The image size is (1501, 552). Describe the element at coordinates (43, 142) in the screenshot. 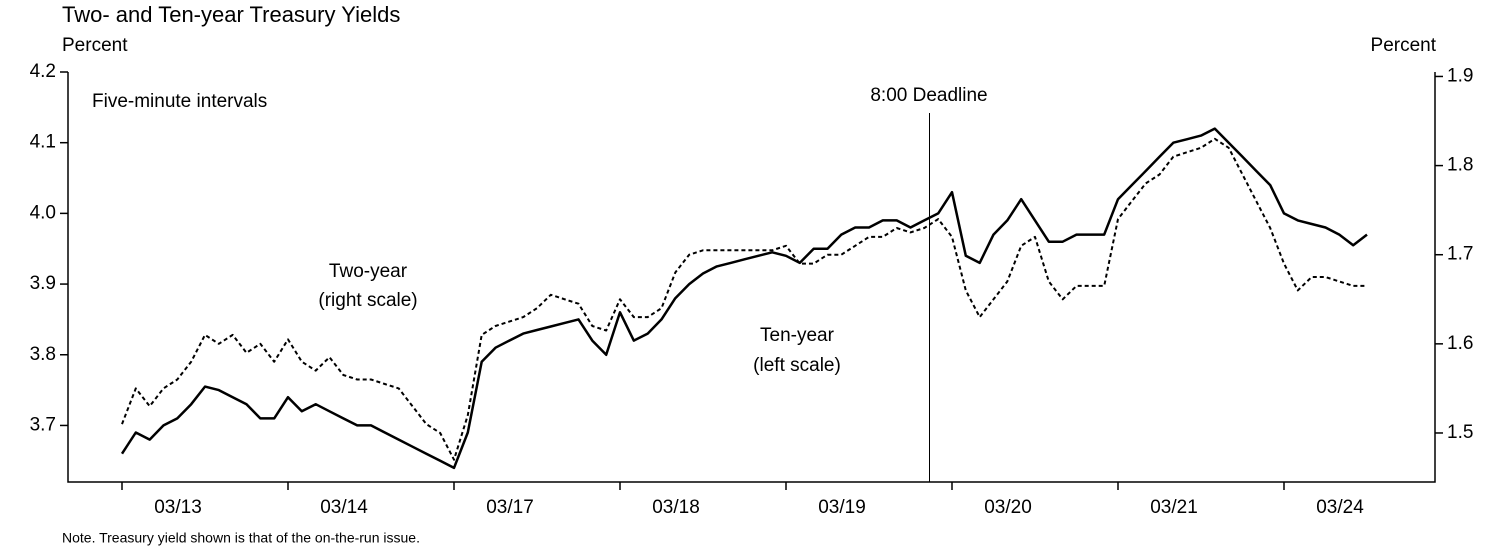

I see `y-tick-label: 4.1` at that location.